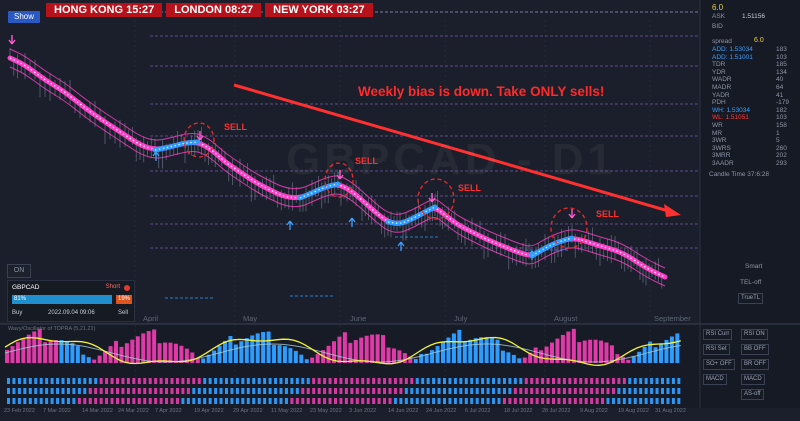  I want to click on stat-value: 202, so click(781, 156).